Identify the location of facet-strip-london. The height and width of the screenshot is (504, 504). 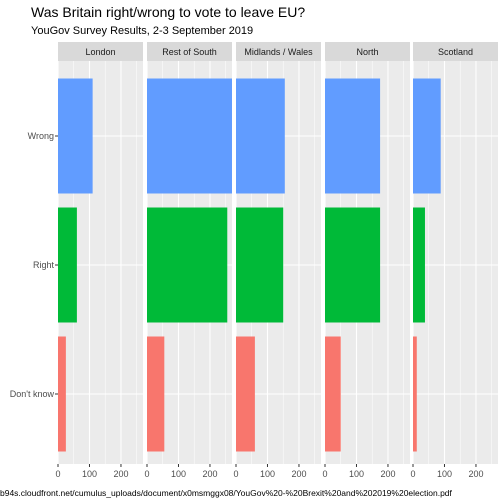
(100, 51).